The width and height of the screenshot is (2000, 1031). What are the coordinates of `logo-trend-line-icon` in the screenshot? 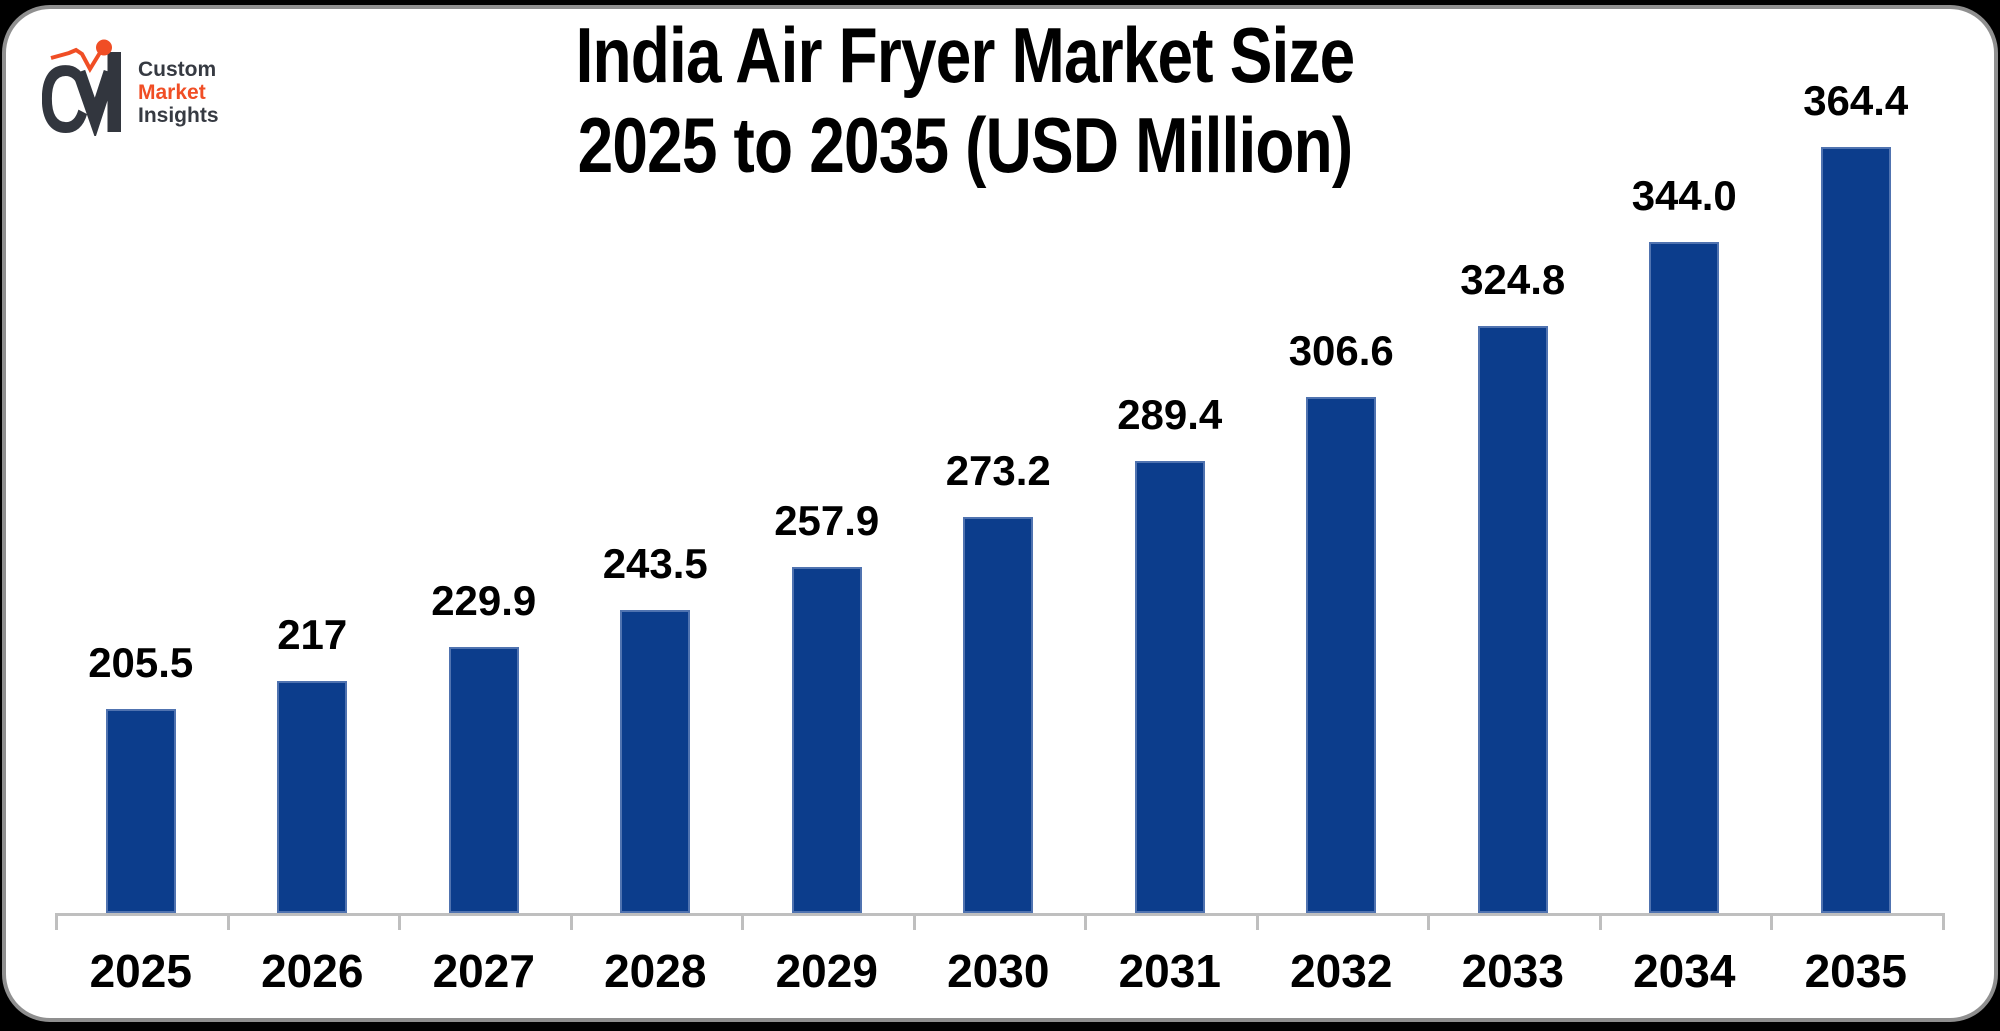 It's located at (76, 60).